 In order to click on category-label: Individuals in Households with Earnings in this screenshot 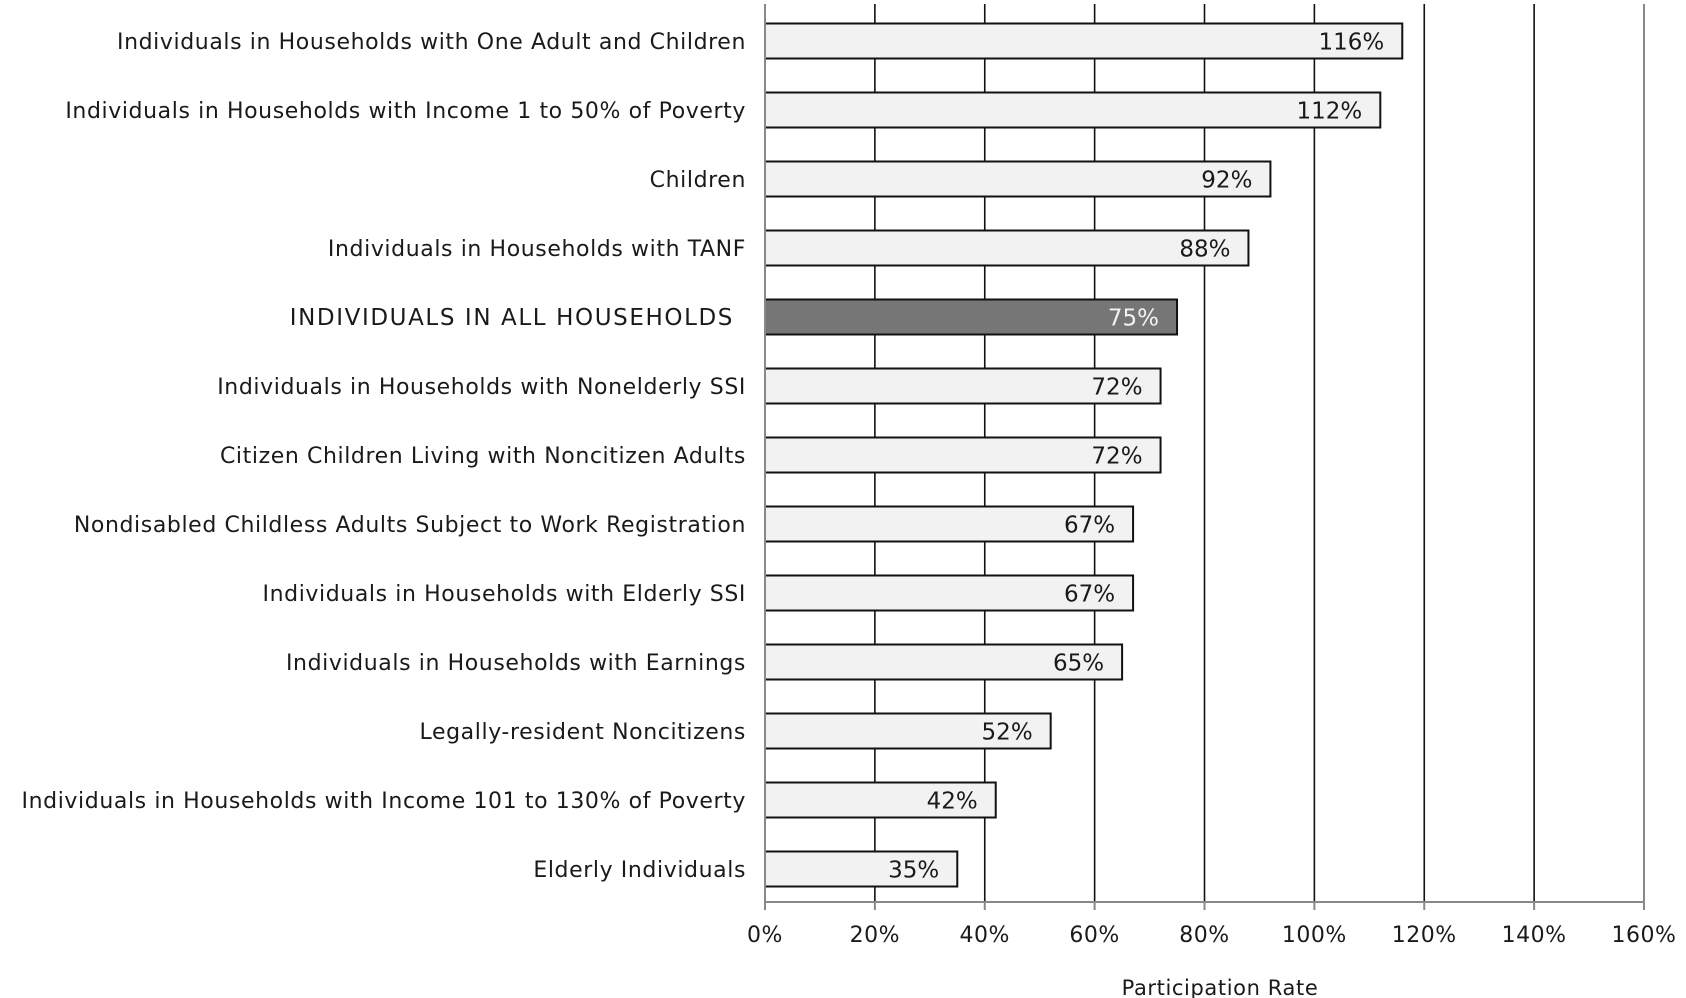, I will do `click(516, 663)`.